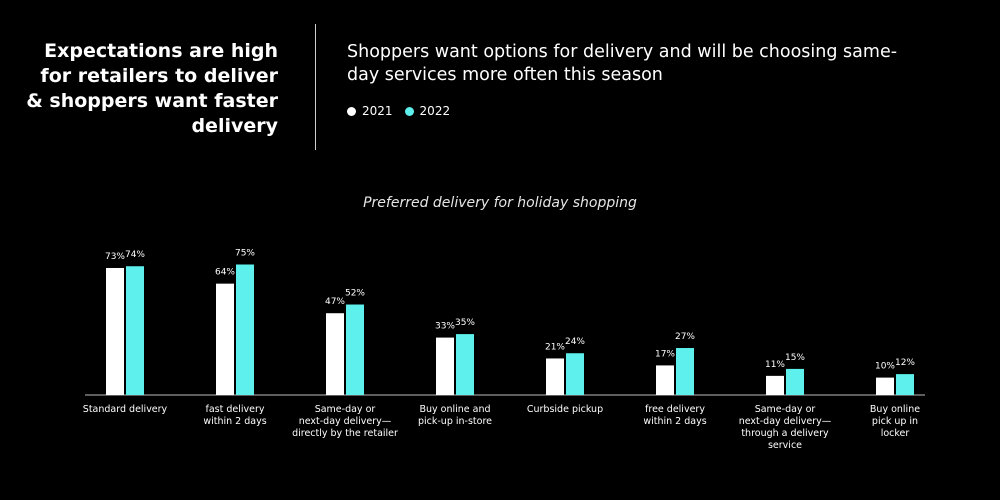  I want to click on chart-legend: 2021 2022, so click(398, 111).